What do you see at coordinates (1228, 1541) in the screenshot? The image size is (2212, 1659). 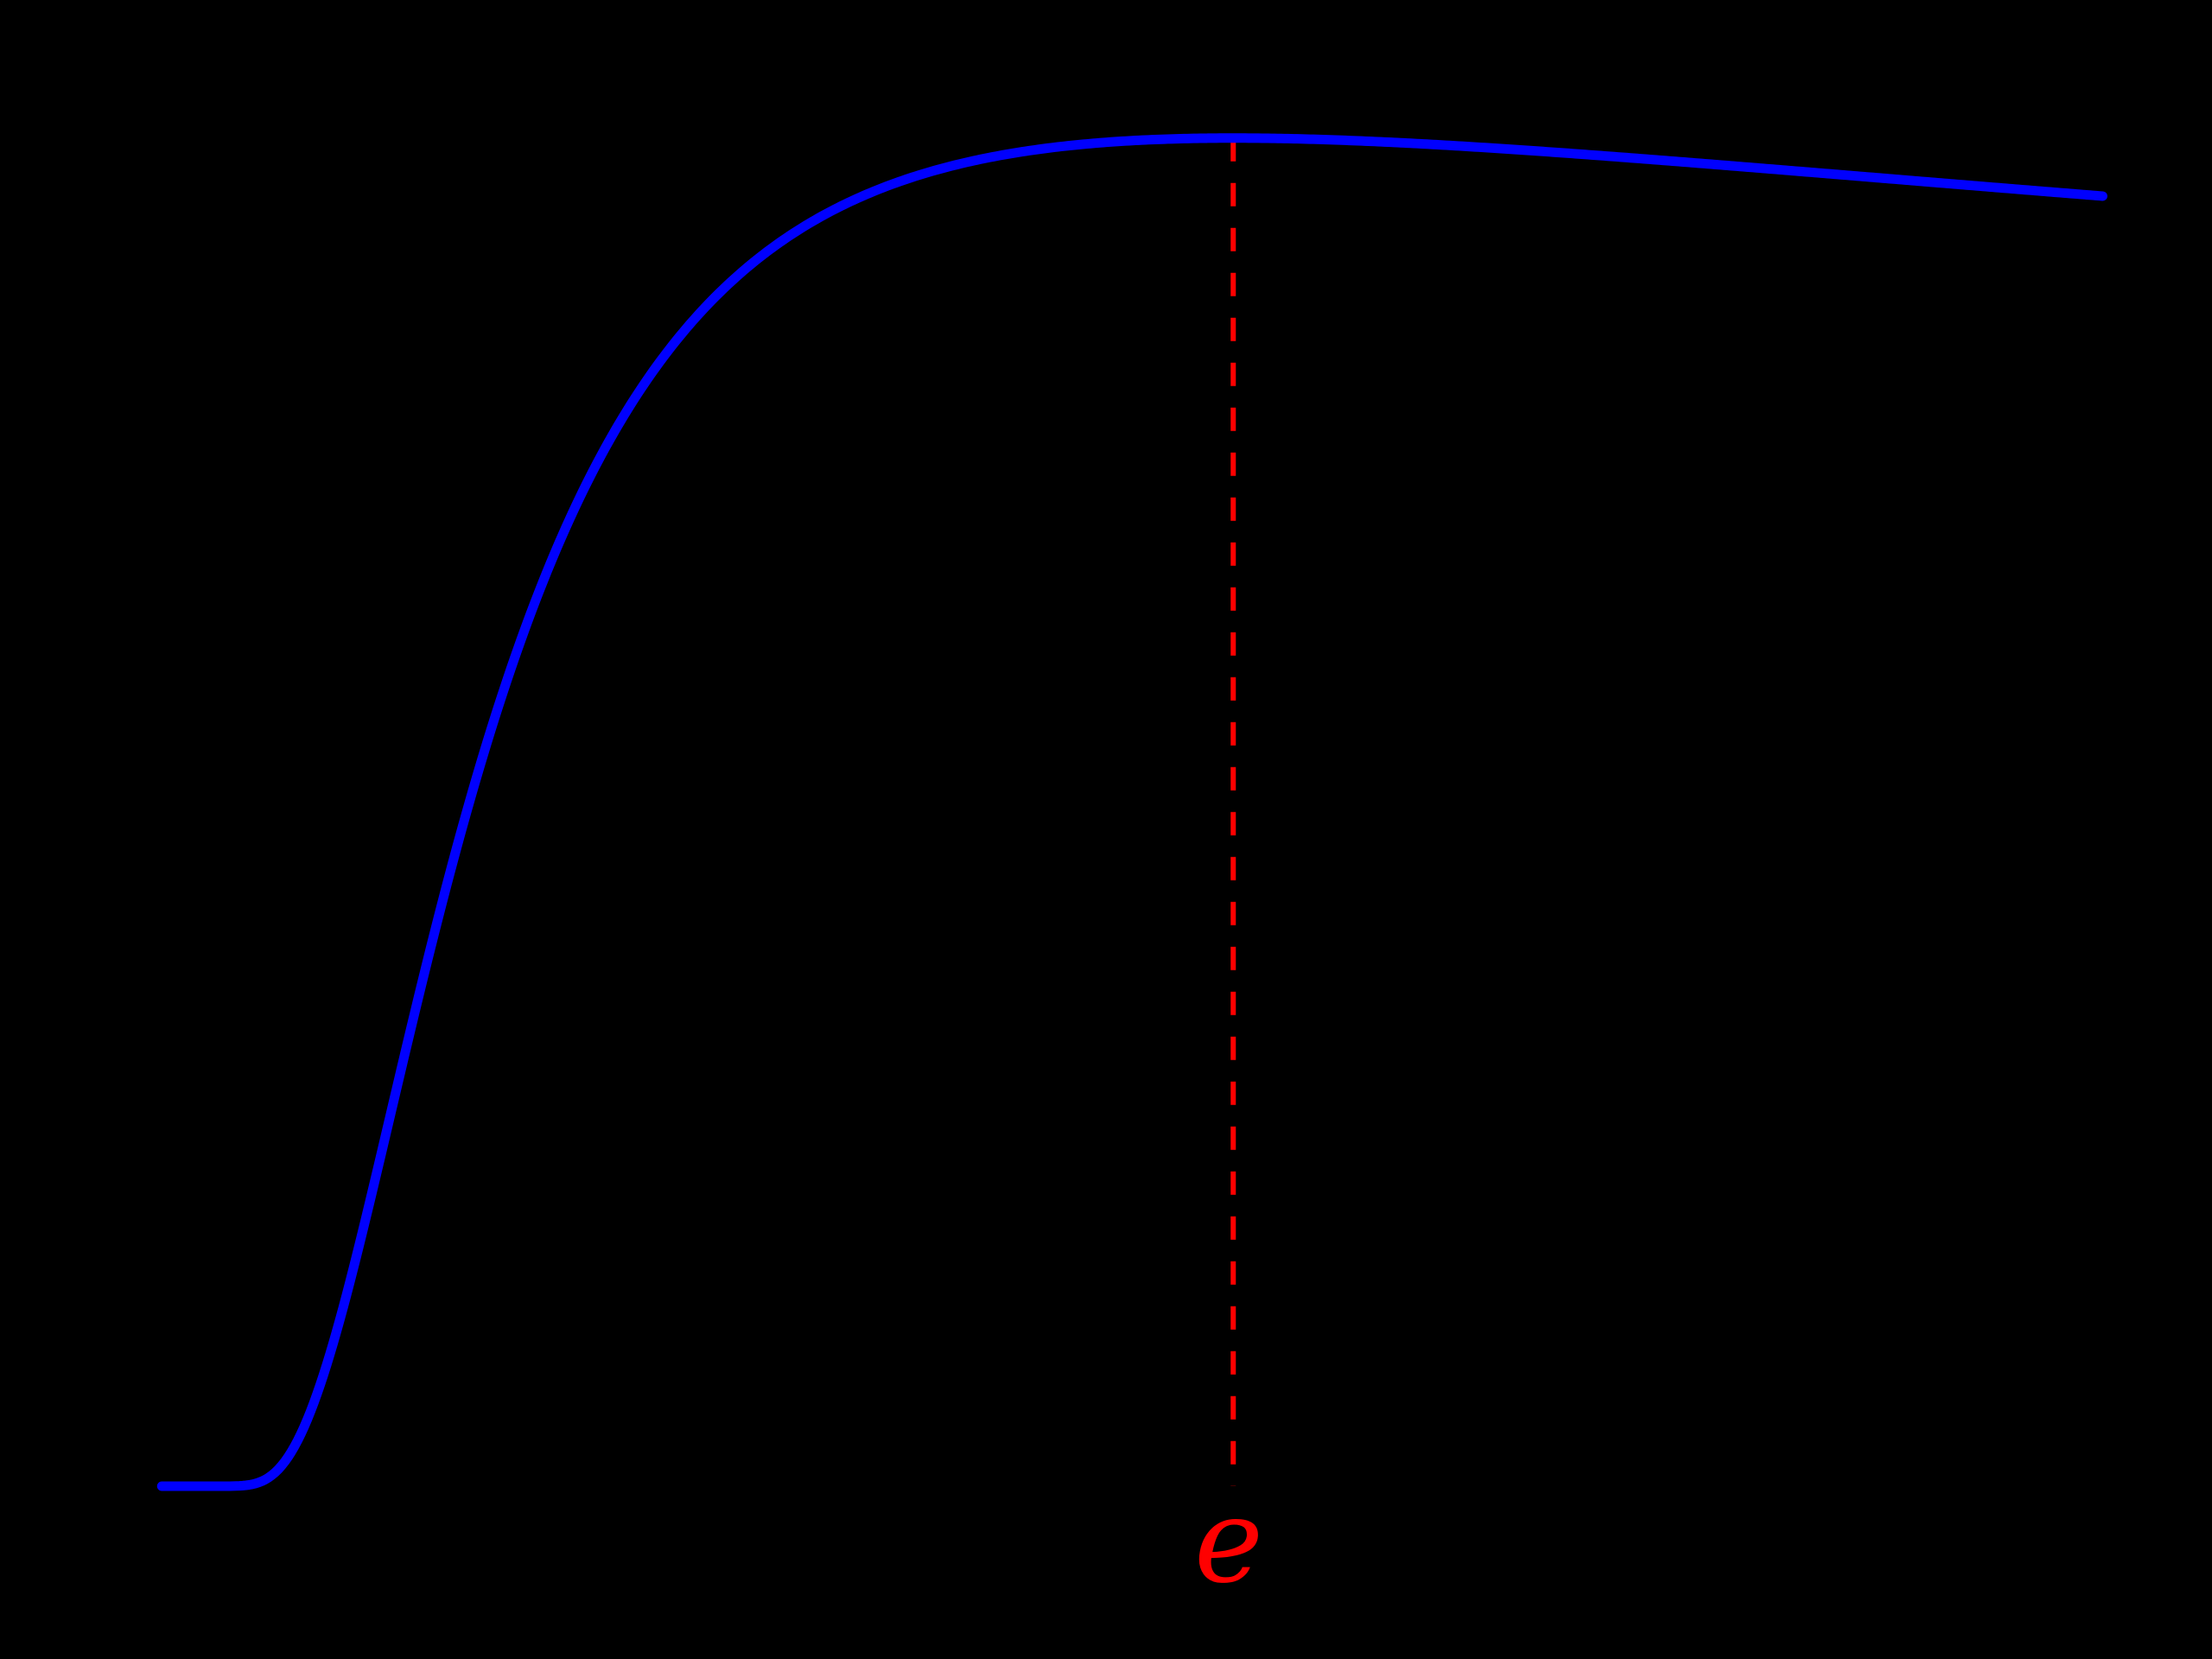 I see `e-label: e` at bounding box center [1228, 1541].